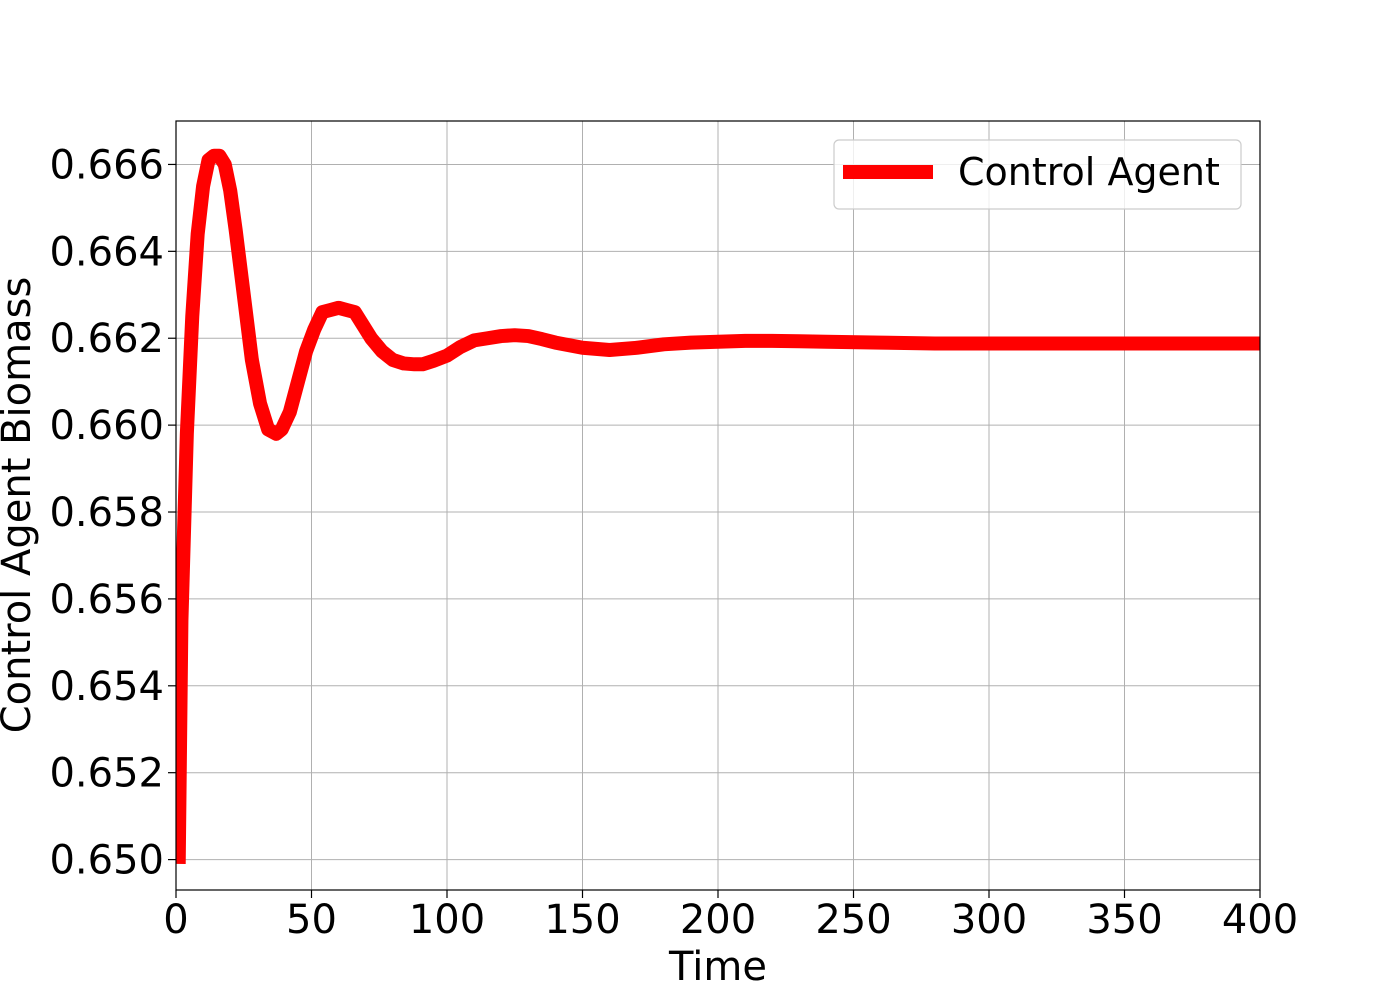  Describe the element at coordinates (106, 861) in the screenshot. I see `y-tick-label: 0.650` at that location.